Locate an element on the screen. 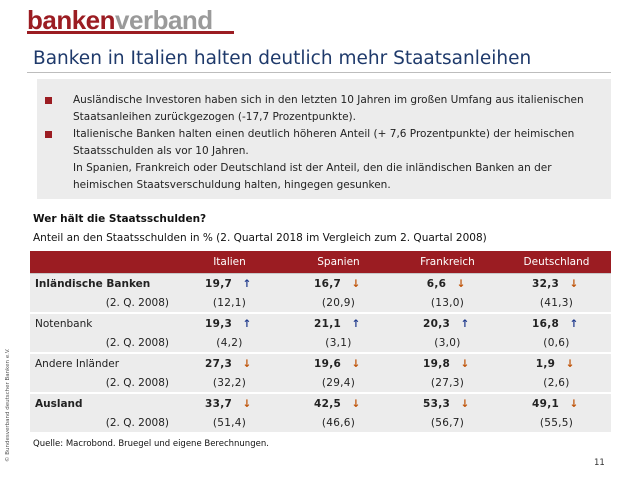 Image resolution: width=638 pixels, height=479 pixels. share-value: 19,6 is located at coordinates (327, 363).